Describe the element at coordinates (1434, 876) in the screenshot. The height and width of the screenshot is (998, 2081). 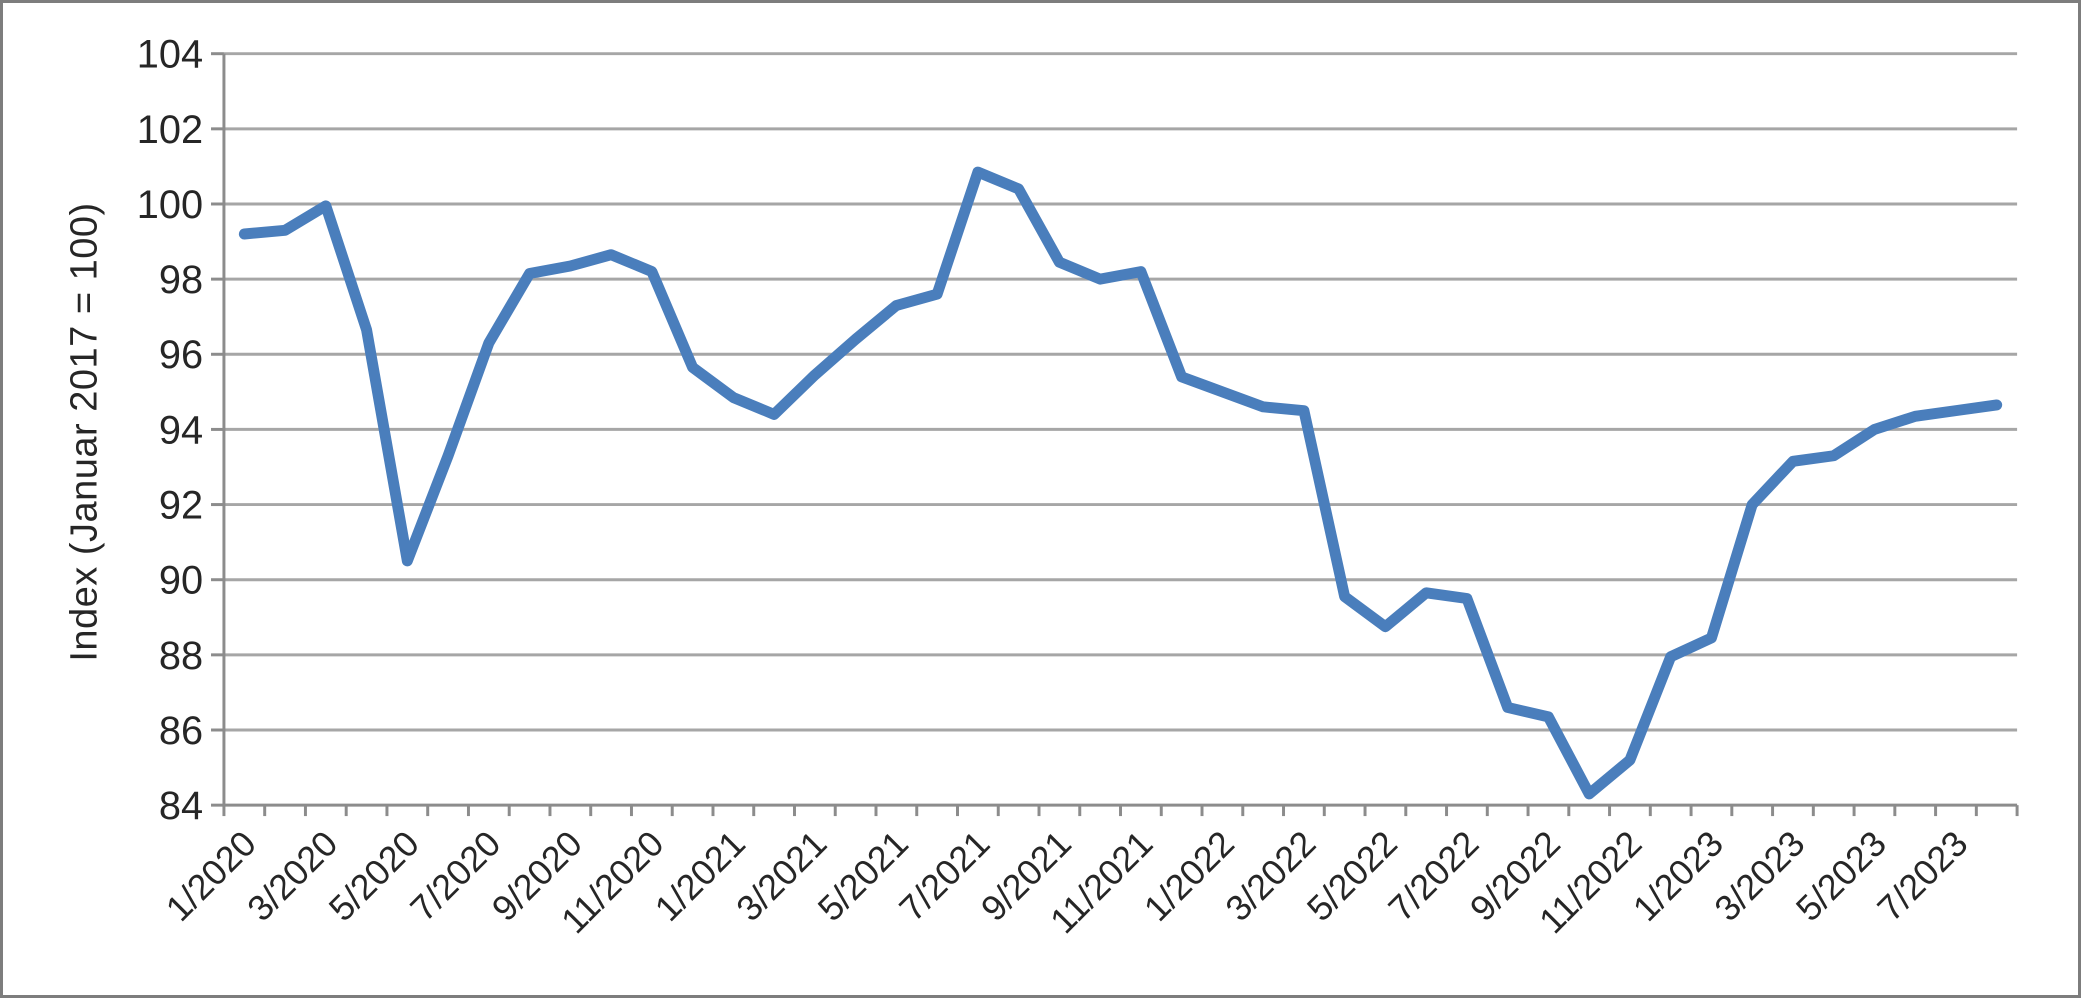
I see `x-tick-label: 7/2022` at that location.